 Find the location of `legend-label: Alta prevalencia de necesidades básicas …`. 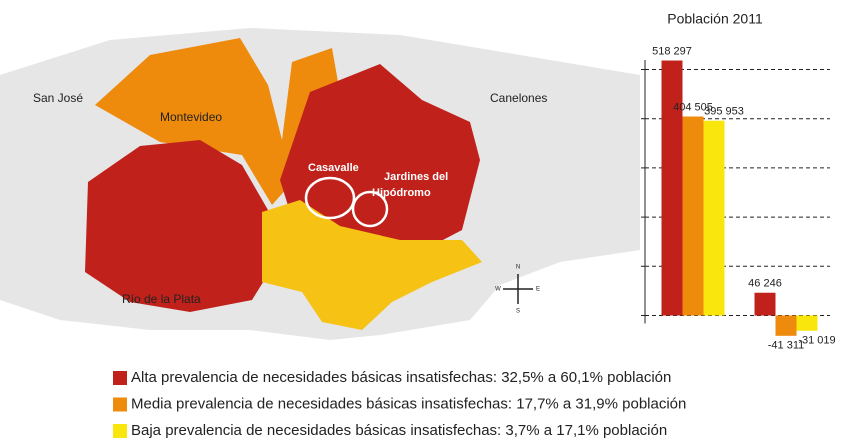

legend-label: Alta prevalencia de necesidades básicas … is located at coordinates (401, 377).